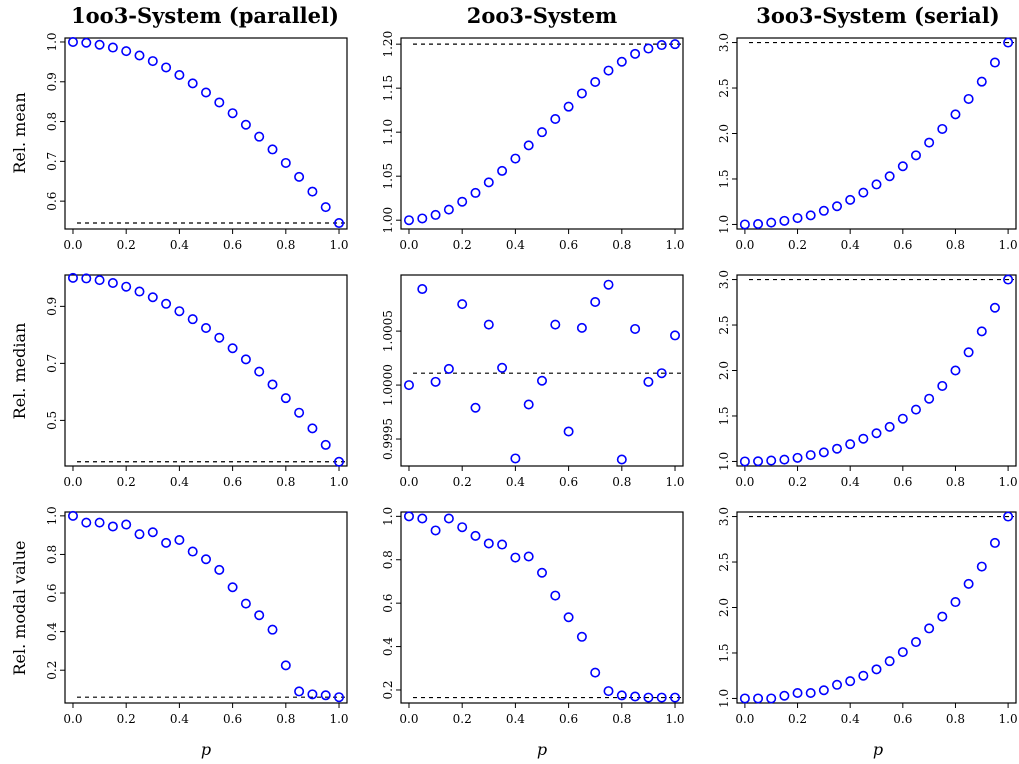 Image resolution: width=1019 pixels, height=764 pixels. I want to click on panel-r2-c3-ytick-label: 1.5, so click(724, 415).